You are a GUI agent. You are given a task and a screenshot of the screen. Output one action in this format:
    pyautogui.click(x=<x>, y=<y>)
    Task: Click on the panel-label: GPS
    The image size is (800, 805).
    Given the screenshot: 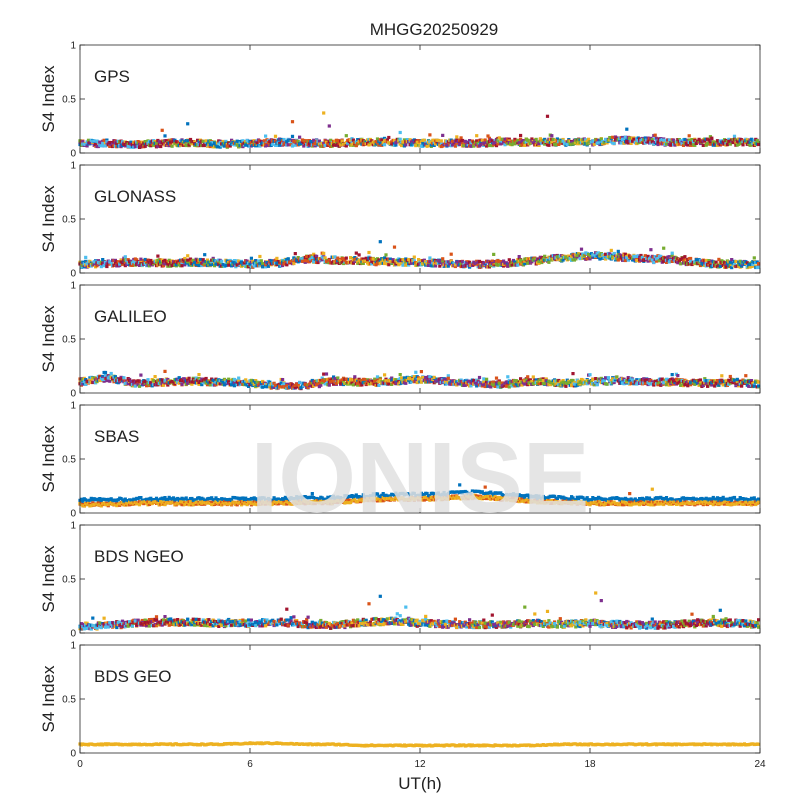 What is the action you would take?
    pyautogui.click(x=112, y=76)
    